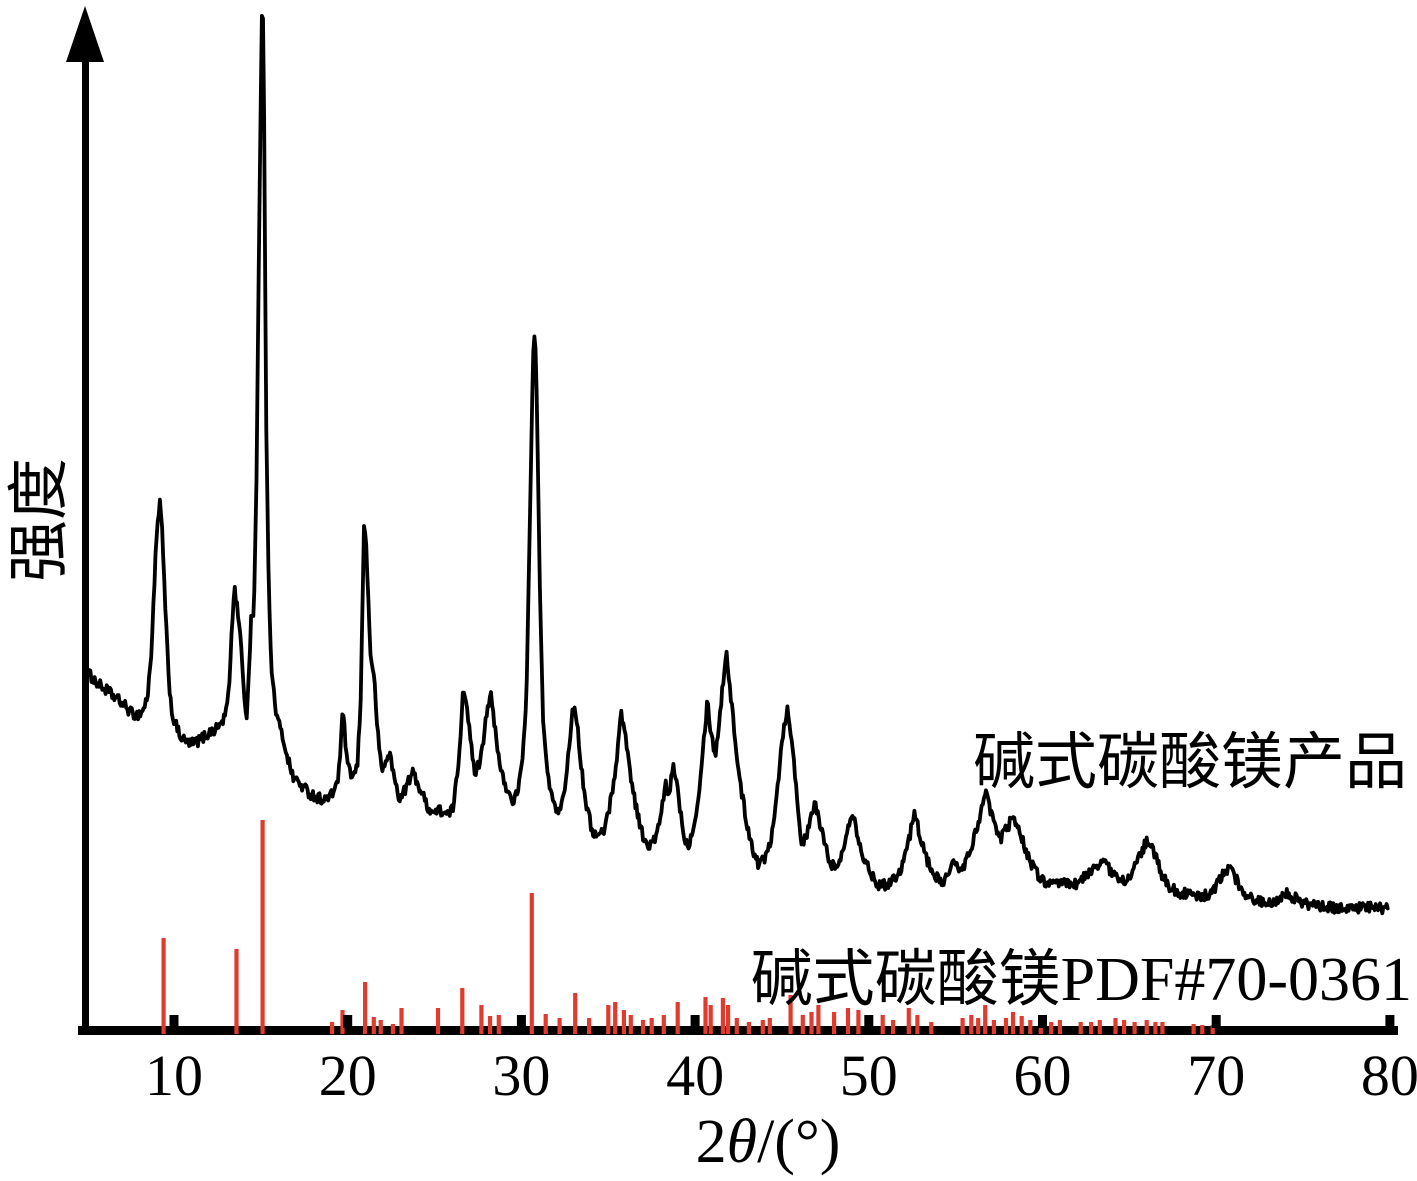 The height and width of the screenshot is (1181, 1417). What do you see at coordinates (781, 1075) in the screenshot?
I see `x-axis-tick-labels: 10 20 30 40 50 60 70 80` at bounding box center [781, 1075].